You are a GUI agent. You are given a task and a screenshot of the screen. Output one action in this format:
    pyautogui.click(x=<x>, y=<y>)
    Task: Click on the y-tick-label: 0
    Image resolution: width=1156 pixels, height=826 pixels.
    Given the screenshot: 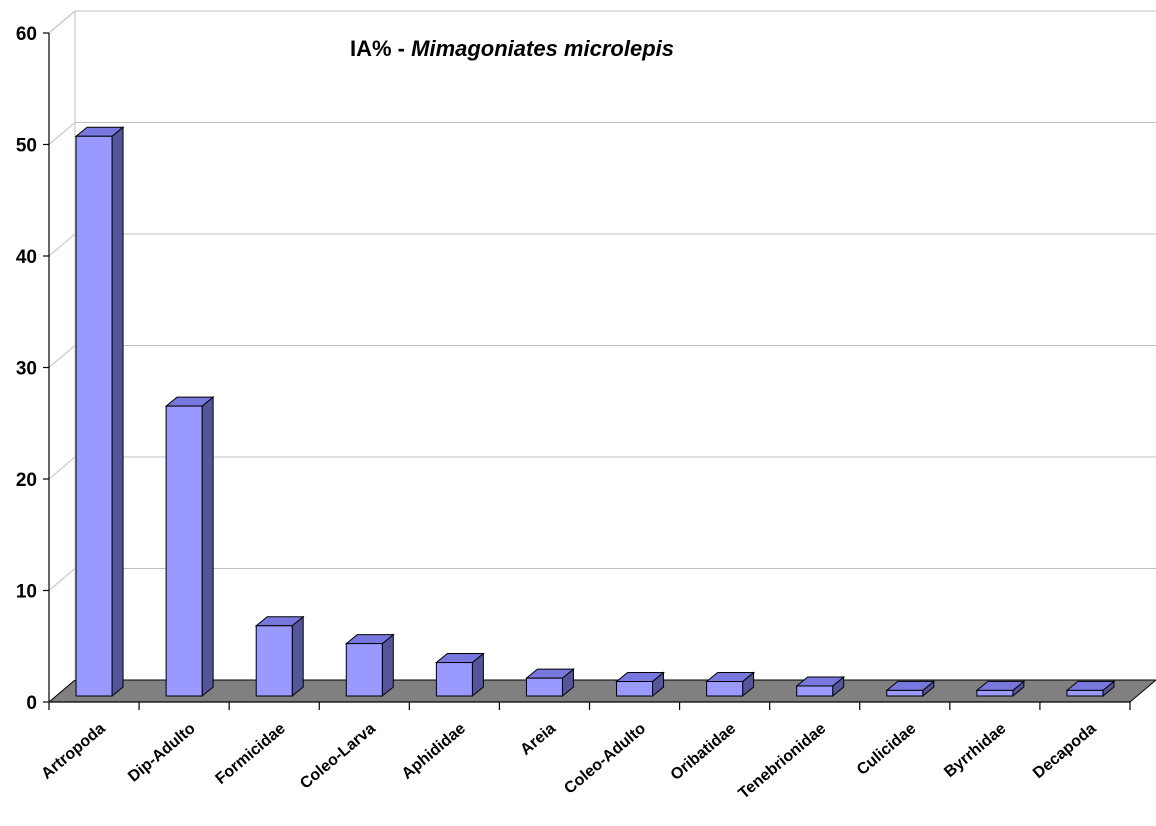 What is the action you would take?
    pyautogui.click(x=31, y=703)
    